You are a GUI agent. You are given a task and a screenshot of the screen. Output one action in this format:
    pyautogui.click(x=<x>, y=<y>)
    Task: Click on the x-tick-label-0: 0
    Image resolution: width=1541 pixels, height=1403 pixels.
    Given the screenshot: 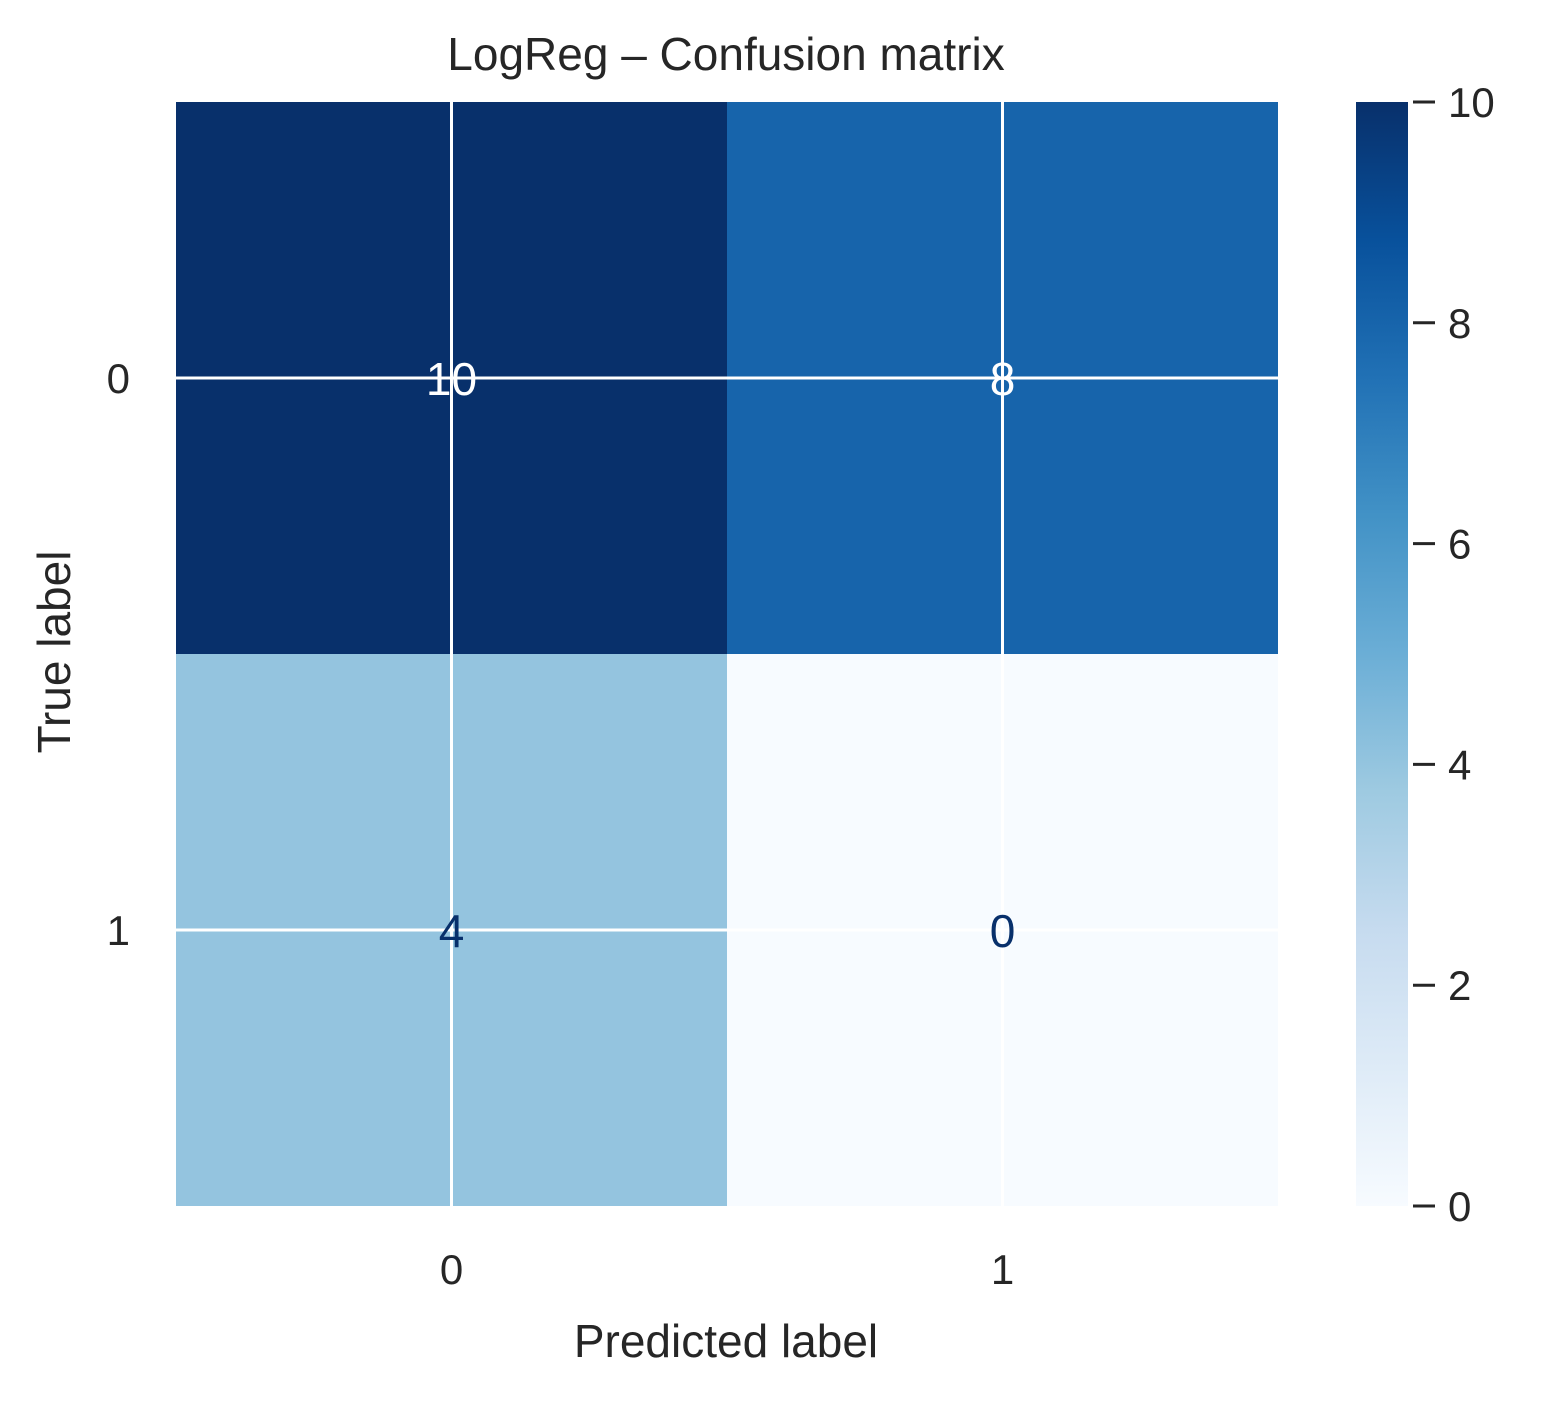 What is the action you would take?
    pyautogui.click(x=451, y=1269)
    